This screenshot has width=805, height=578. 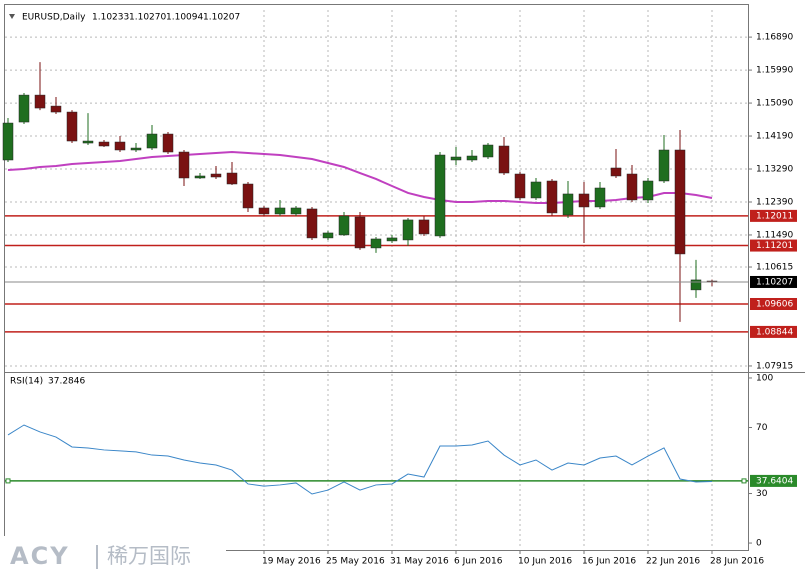 I want to click on header-ohlc: 1.10270, so click(x=147, y=18).